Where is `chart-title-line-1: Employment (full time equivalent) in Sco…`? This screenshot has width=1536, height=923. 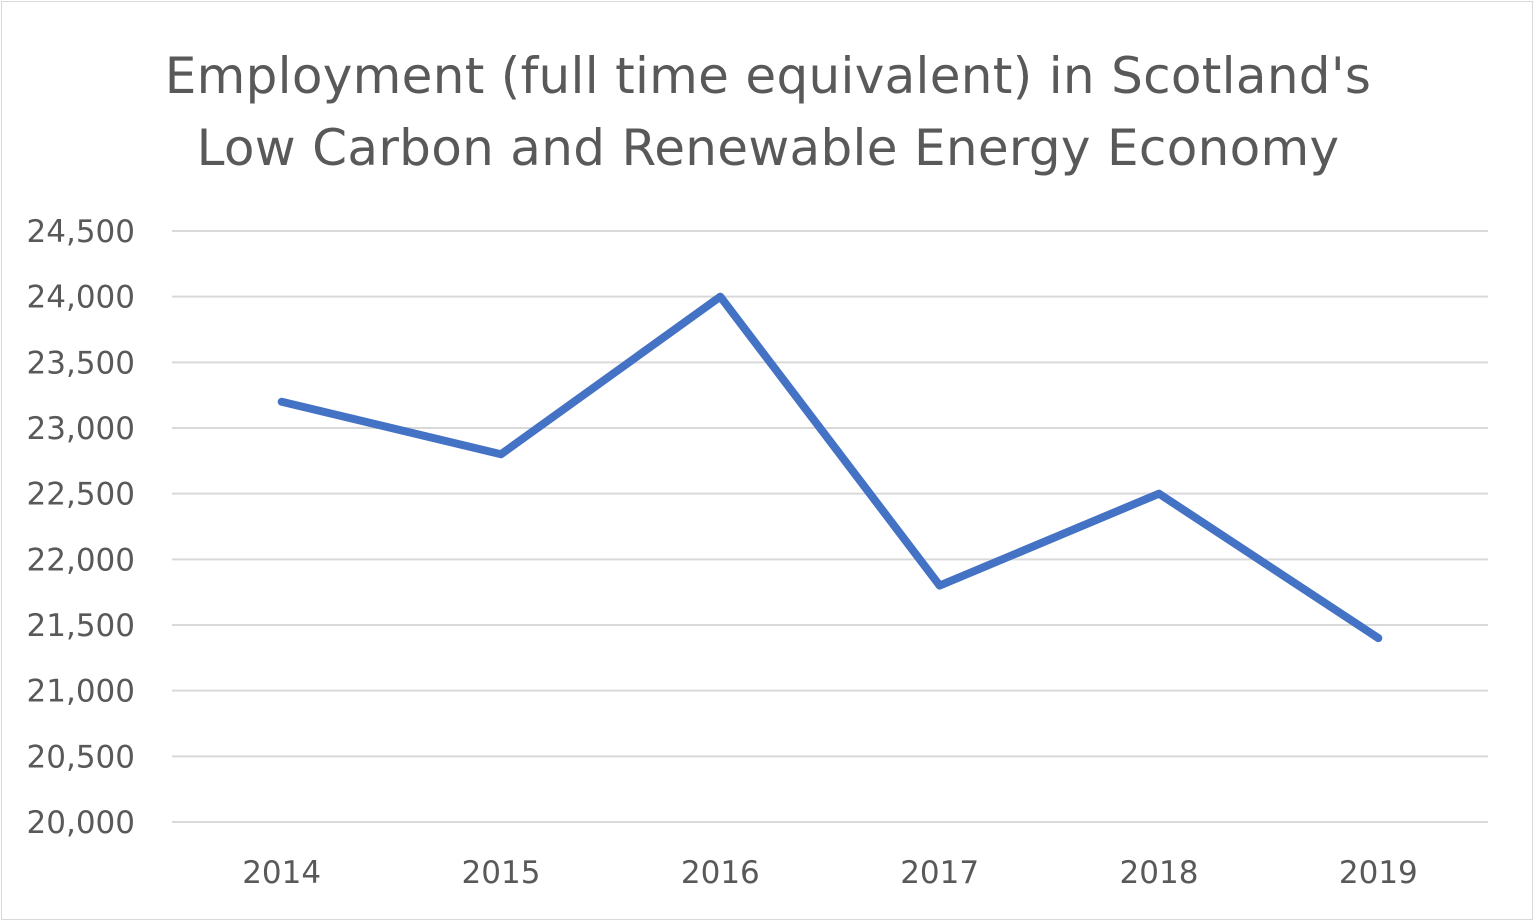 chart-title-line-1: Employment (full time equivalent) in Sco… is located at coordinates (768, 76).